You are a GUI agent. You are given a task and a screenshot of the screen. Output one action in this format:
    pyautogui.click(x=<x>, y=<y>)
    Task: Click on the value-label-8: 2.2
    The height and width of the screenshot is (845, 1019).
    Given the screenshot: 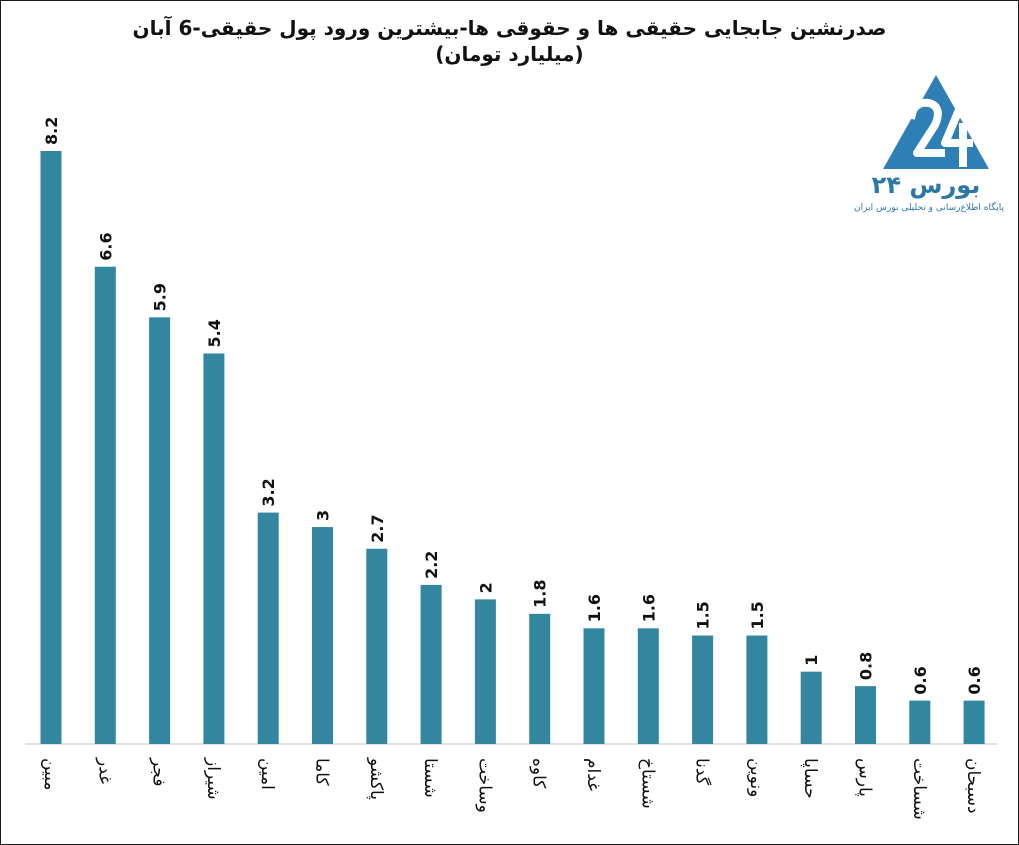 What is the action you would take?
    pyautogui.click(x=431, y=565)
    